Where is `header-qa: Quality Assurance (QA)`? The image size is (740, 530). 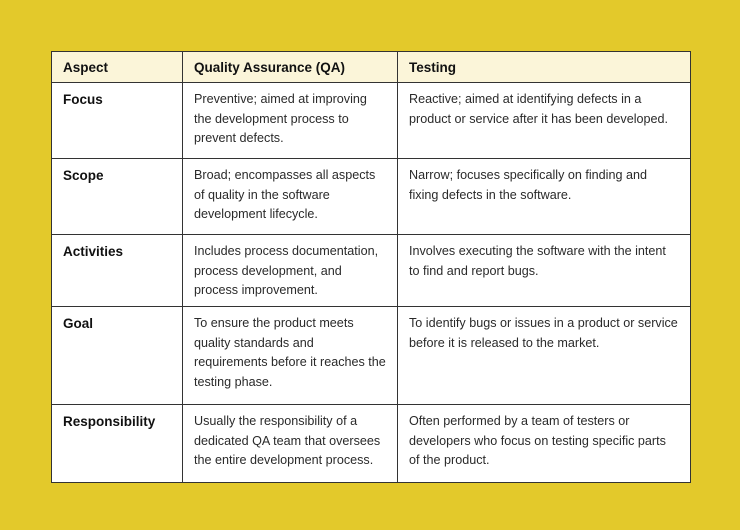
header-qa: Quality Assurance (QA) is located at coordinates (290, 67).